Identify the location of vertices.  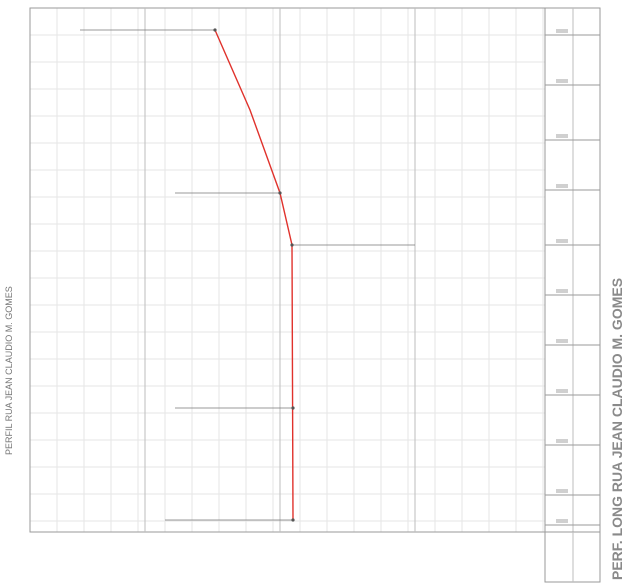
(254, 275).